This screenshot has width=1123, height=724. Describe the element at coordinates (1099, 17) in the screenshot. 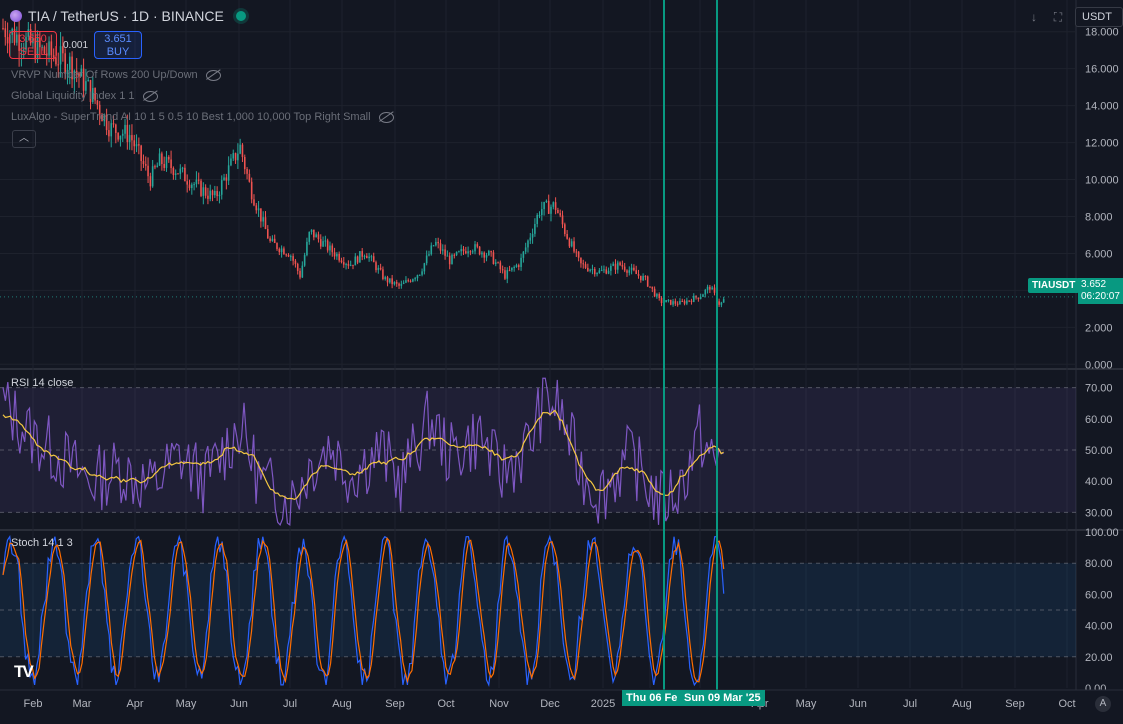

I see `currency-selector: USDT` at that location.